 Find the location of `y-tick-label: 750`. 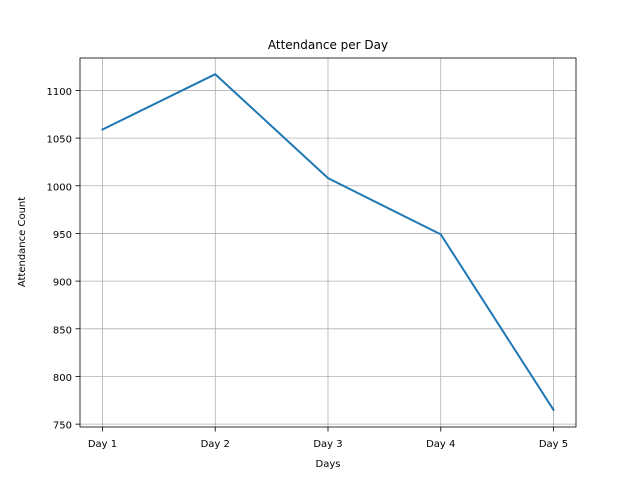

y-tick-label: 750 is located at coordinates (62, 426).